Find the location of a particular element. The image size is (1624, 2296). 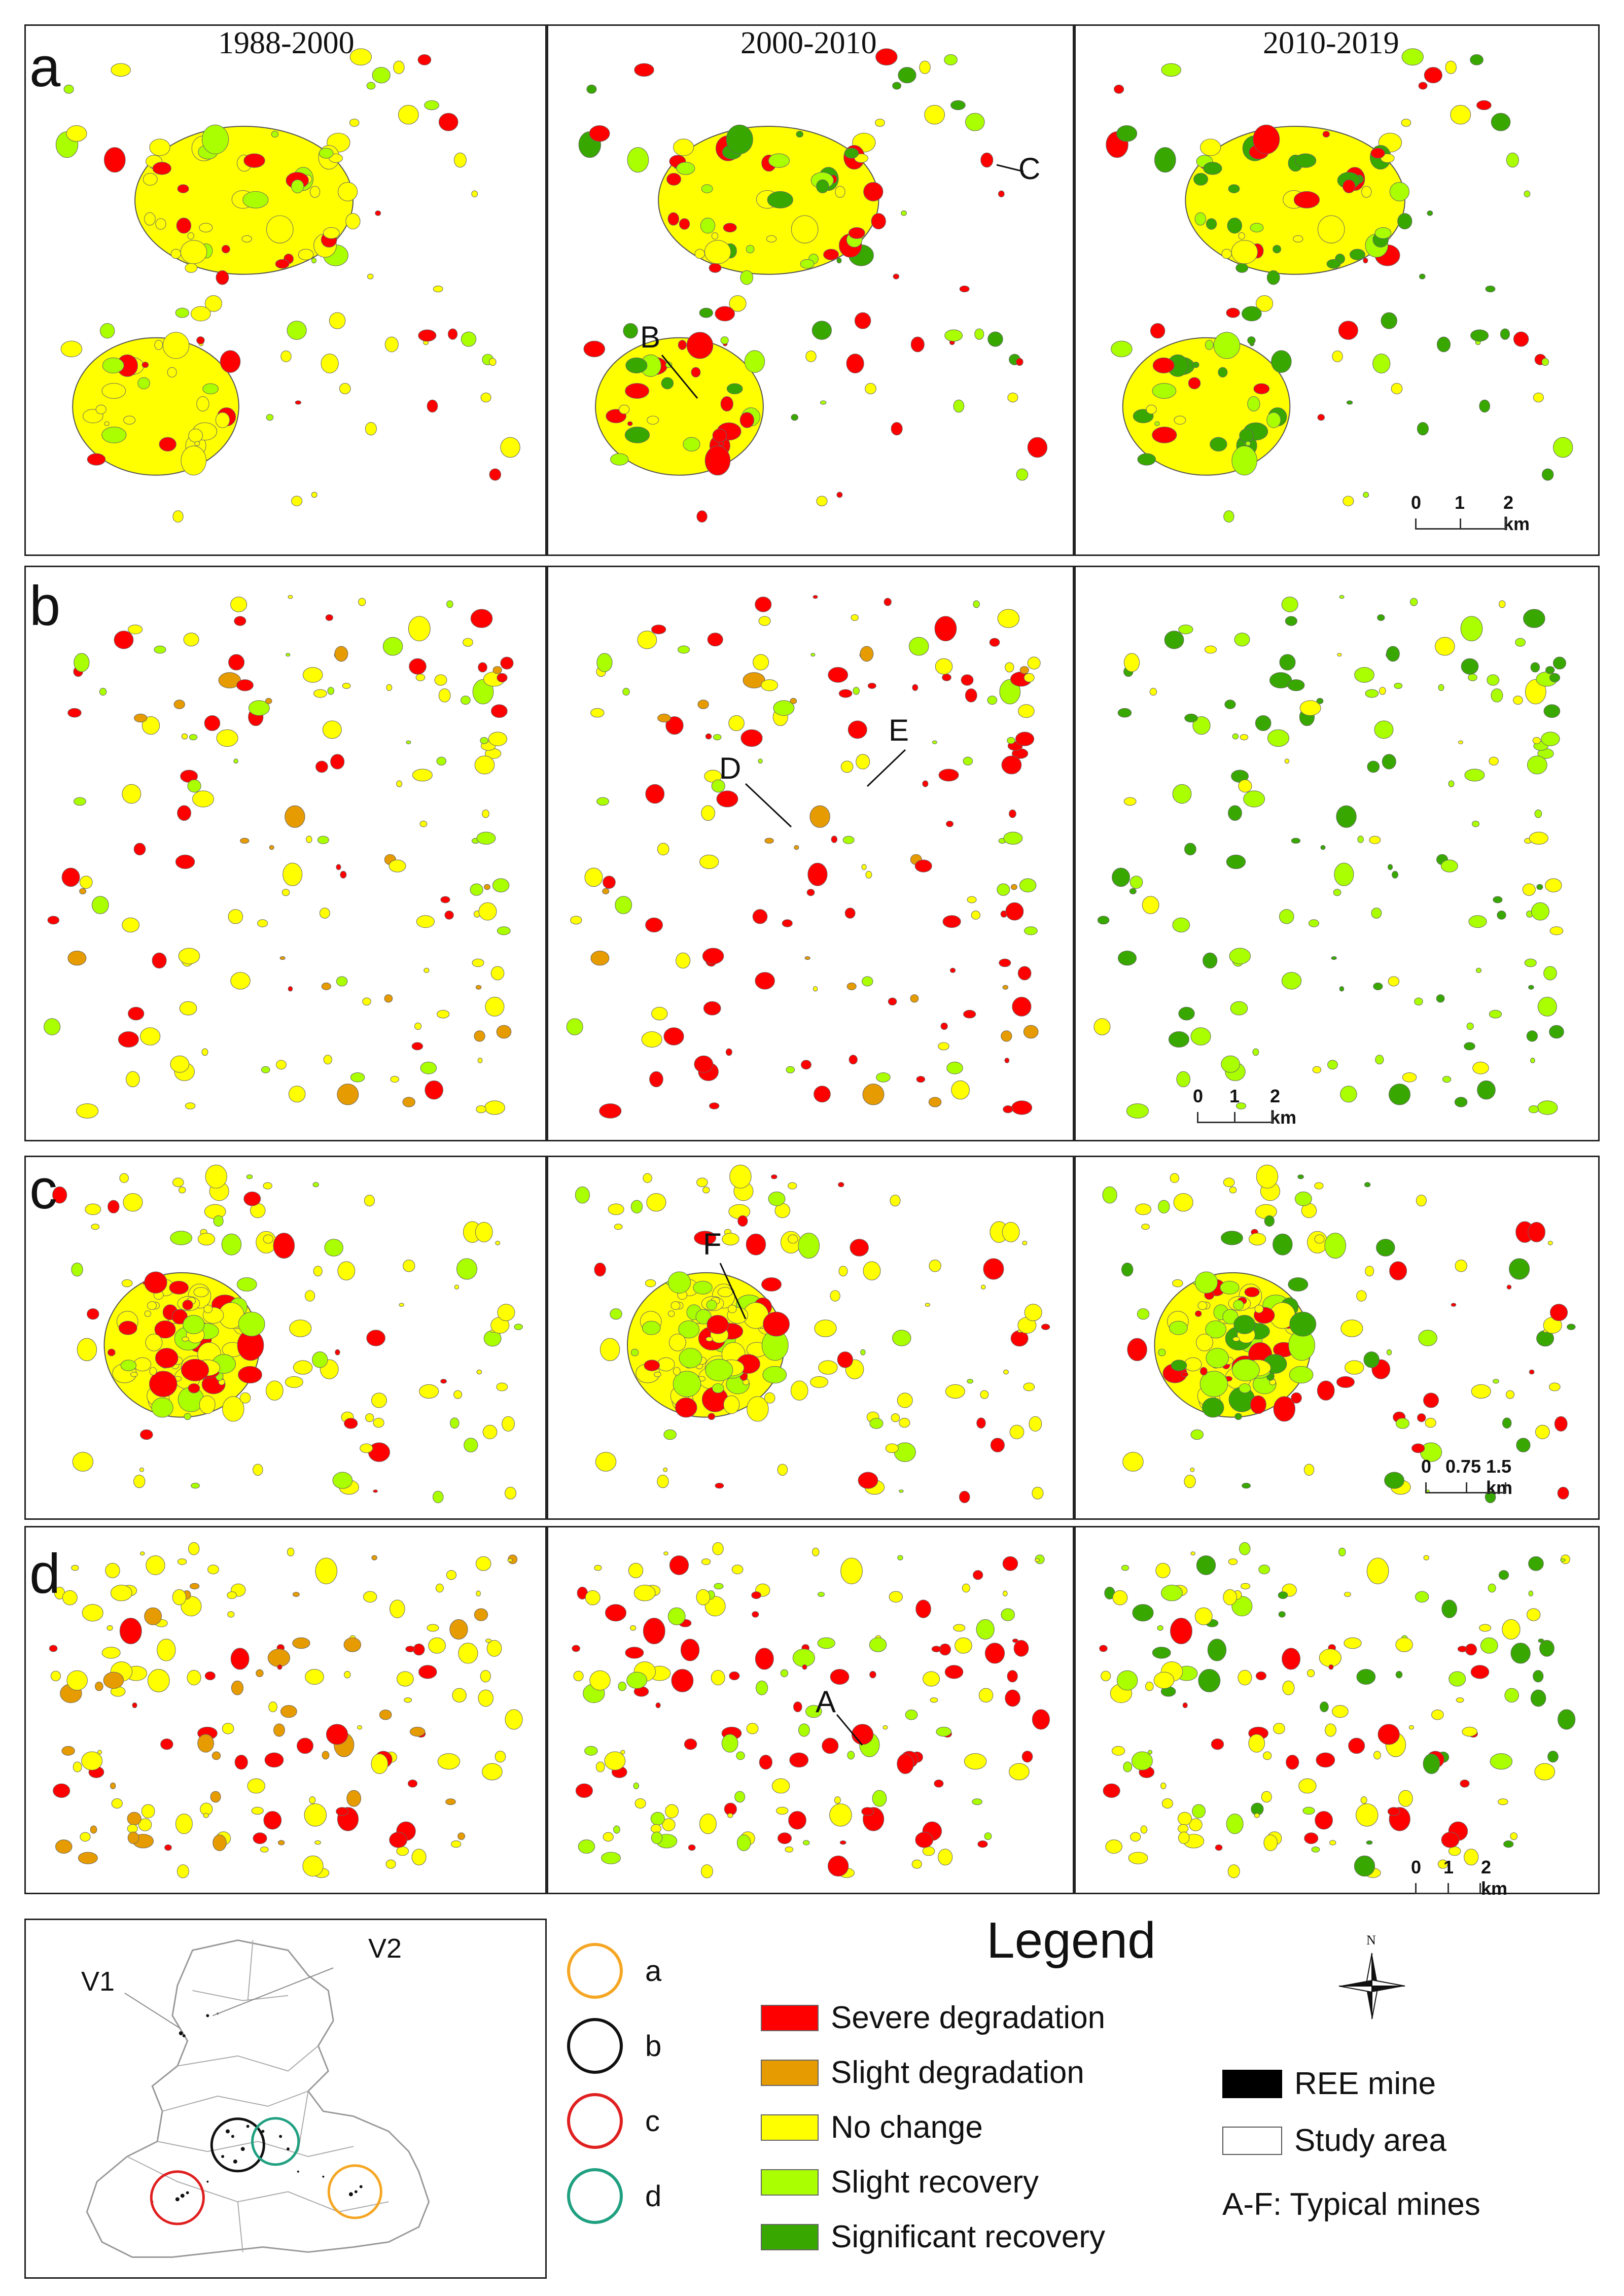

legend-ree-mine: REE mine is located at coordinates (1329, 2084).